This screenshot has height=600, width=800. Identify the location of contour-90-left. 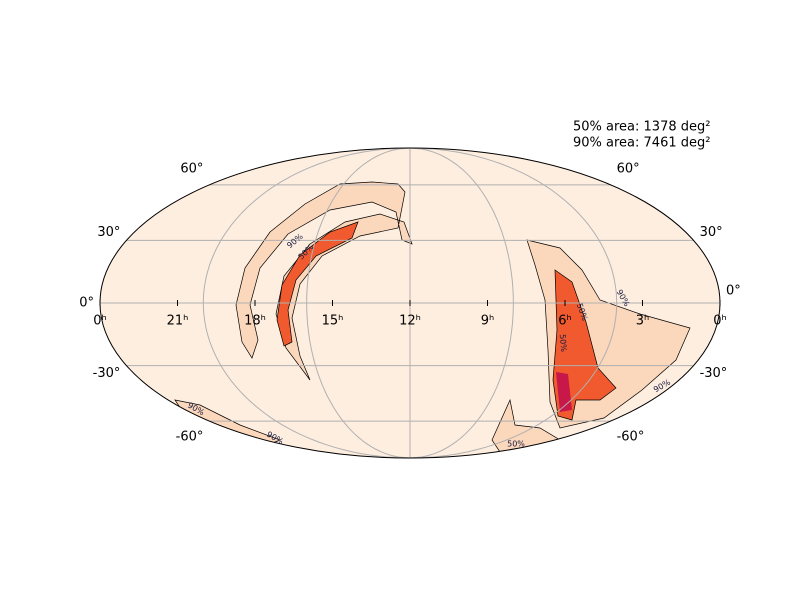
(324, 281).